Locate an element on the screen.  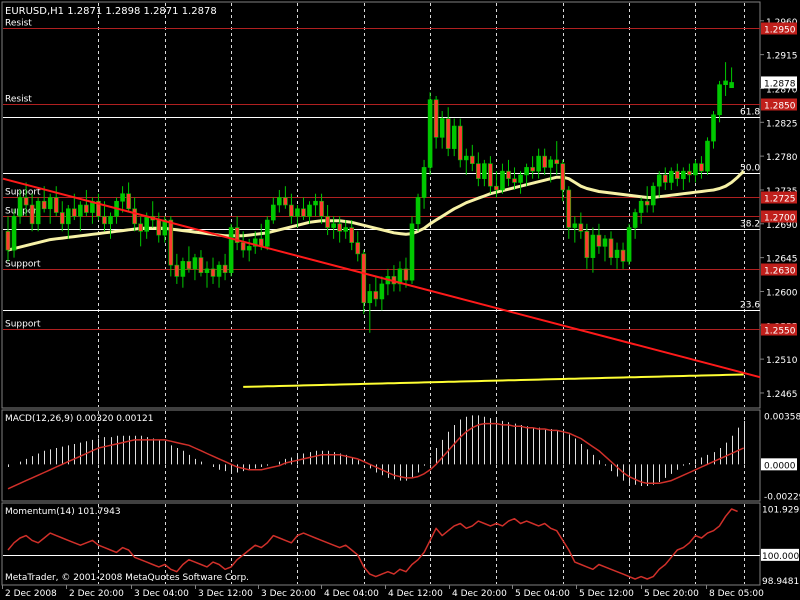
time-tick-label: 2 Dec 2008 is located at coordinates (31, 594).